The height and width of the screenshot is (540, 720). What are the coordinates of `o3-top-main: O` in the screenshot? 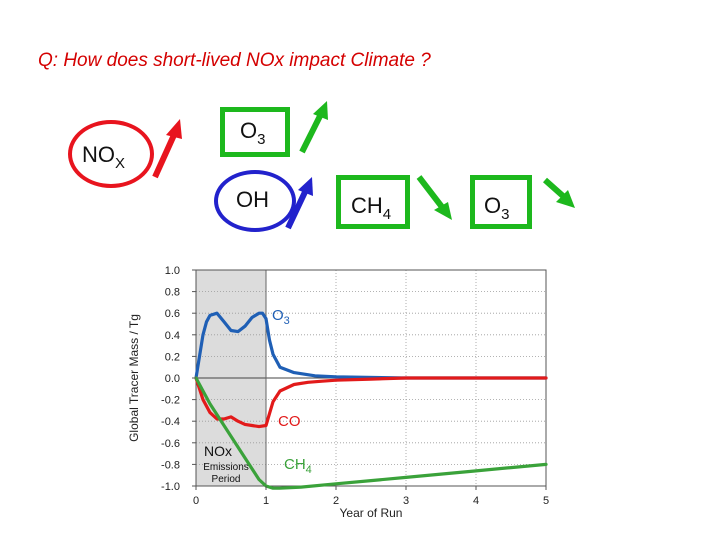 It's located at (249, 130).